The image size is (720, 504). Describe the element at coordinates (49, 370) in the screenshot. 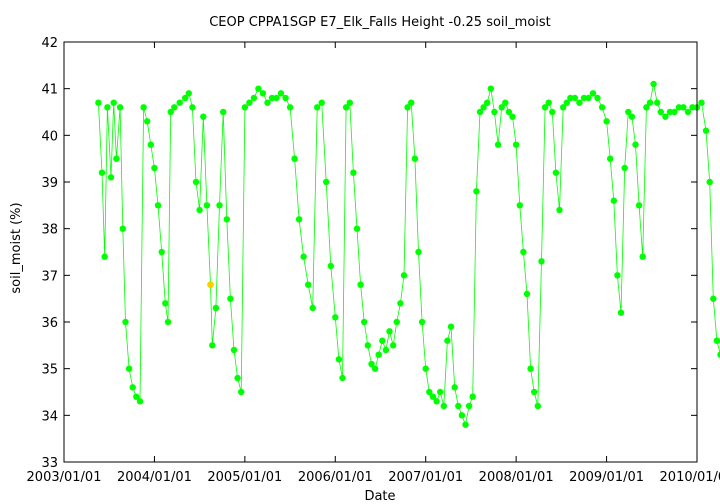

I see `y-tick-label: 35` at that location.